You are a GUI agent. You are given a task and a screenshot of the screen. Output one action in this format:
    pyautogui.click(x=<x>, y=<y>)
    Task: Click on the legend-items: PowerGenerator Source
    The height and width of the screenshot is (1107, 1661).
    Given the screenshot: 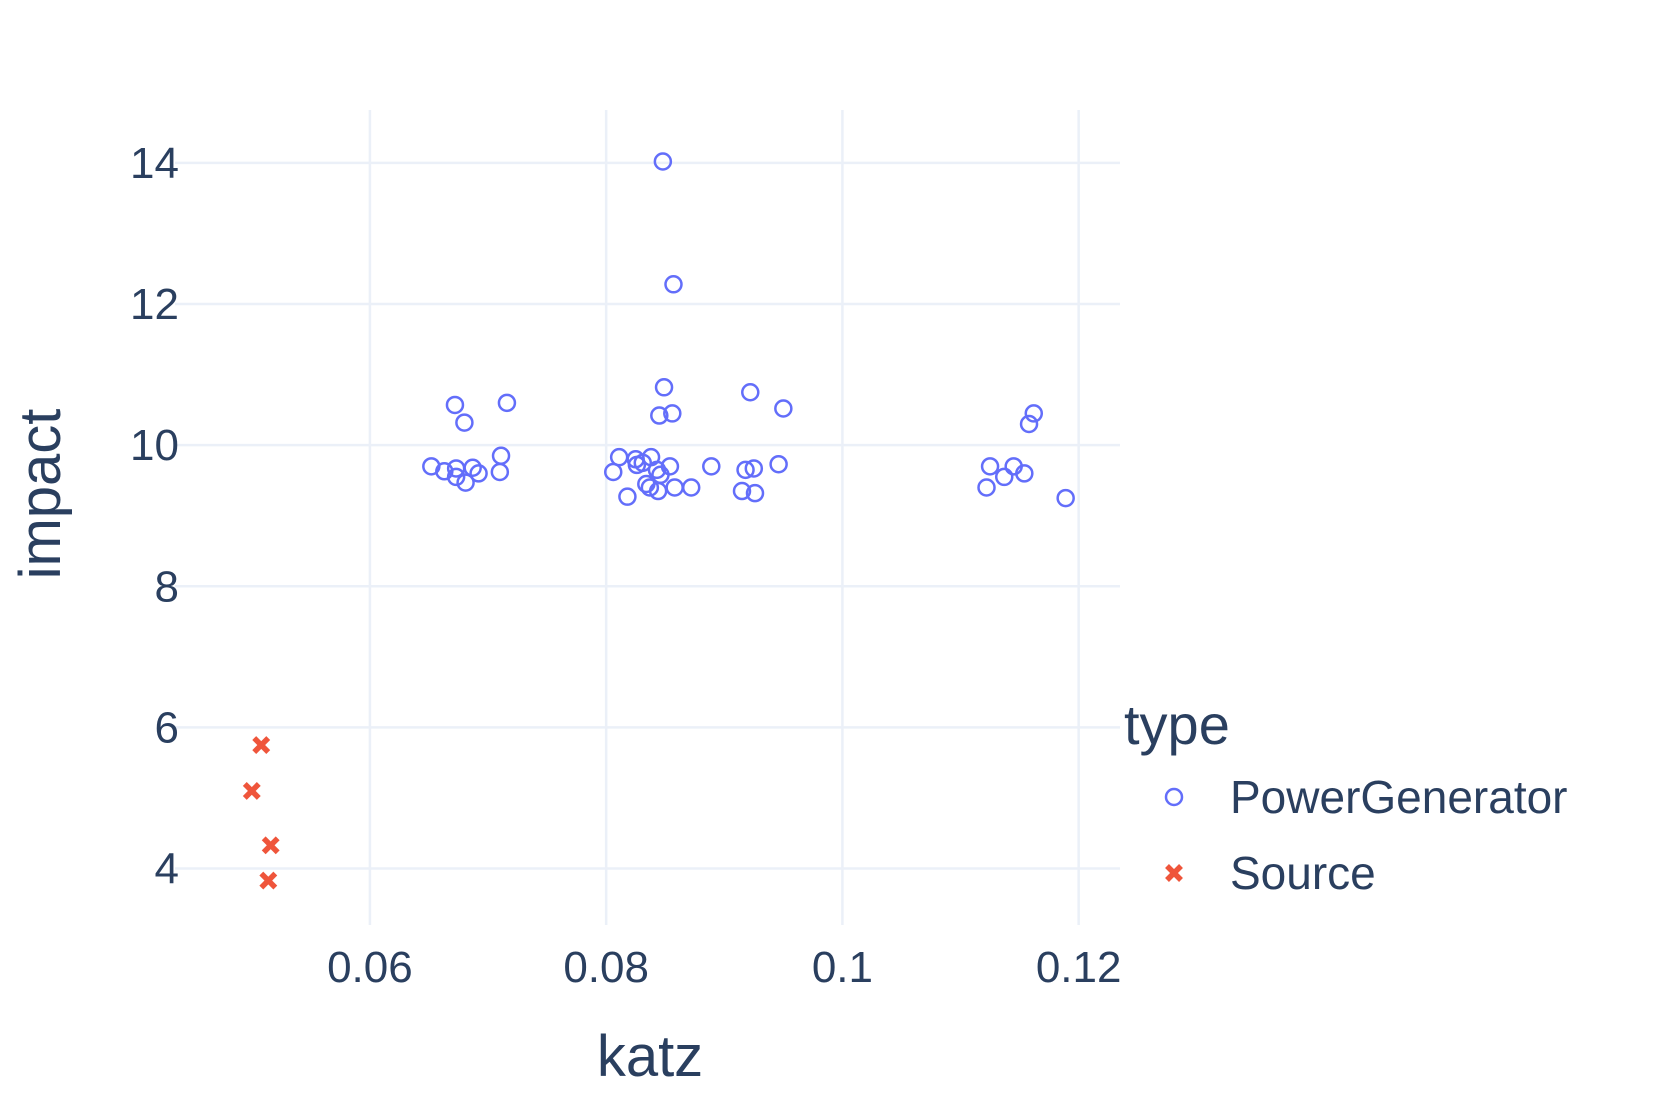 What is the action you would take?
    pyautogui.click(x=1366, y=835)
    